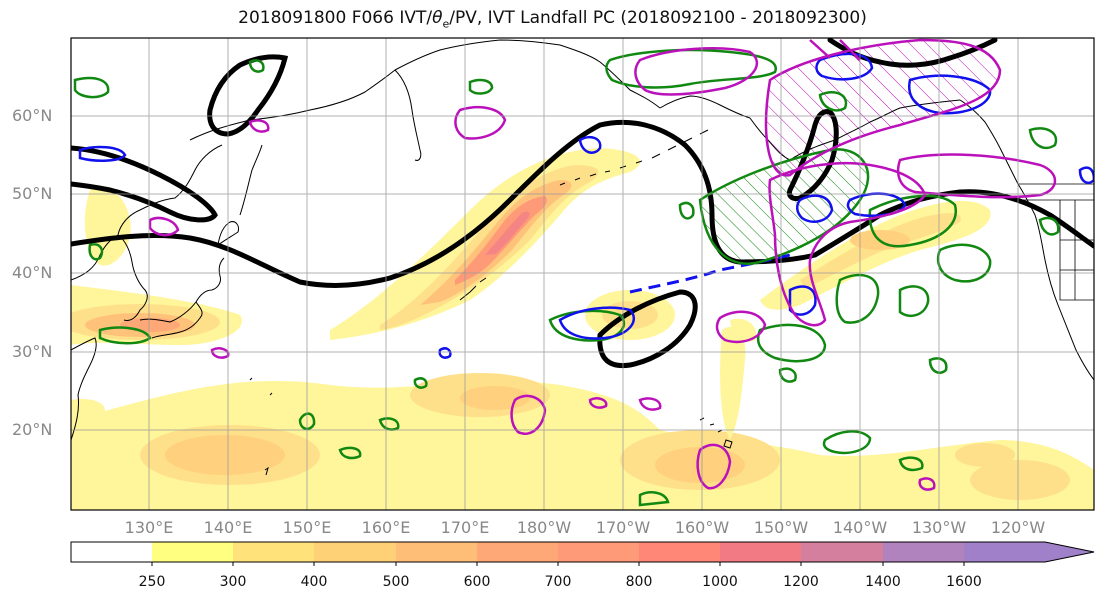 This screenshot has width=1105, height=603. Describe the element at coordinates (883, 582) in the screenshot. I see `colorbar-label-1400: 1400` at that location.